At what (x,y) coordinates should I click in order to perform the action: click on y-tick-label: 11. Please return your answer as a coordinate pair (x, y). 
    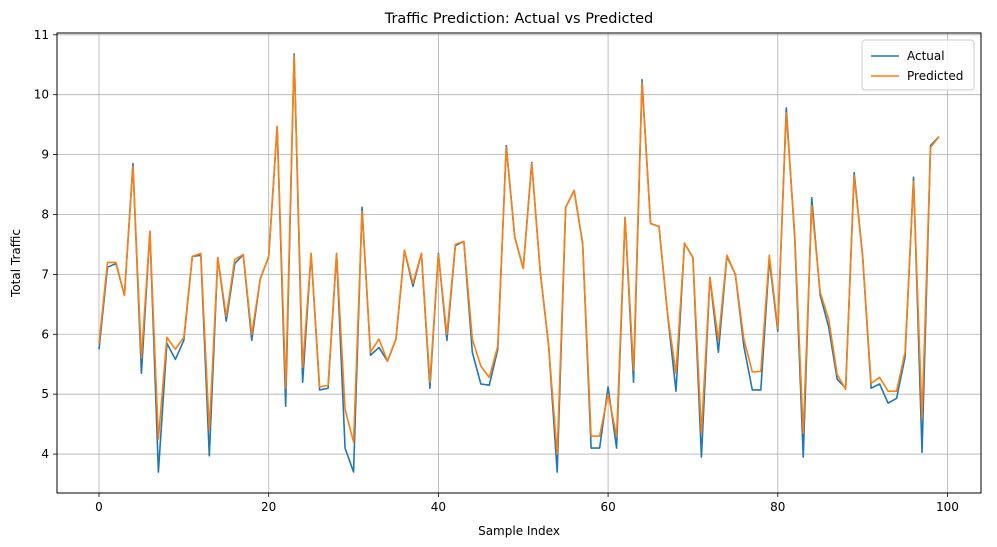
    Looking at the image, I should click on (41, 35).